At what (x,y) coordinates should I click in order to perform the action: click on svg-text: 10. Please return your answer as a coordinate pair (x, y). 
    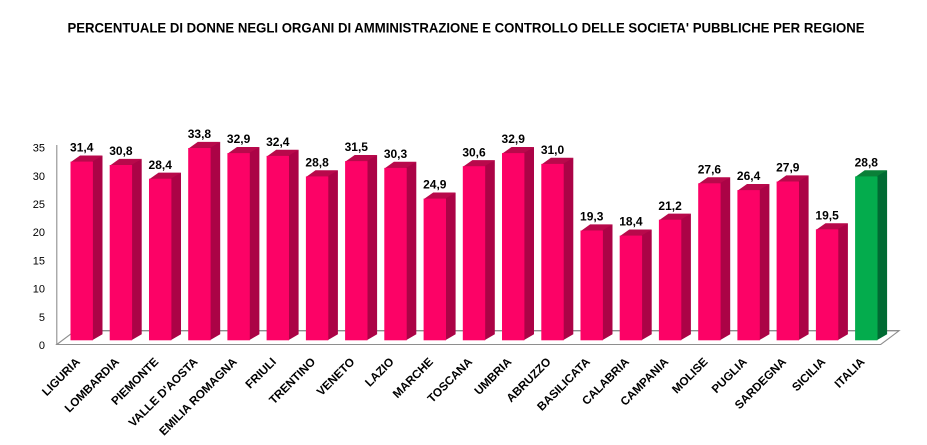
    Looking at the image, I should click on (39, 290).